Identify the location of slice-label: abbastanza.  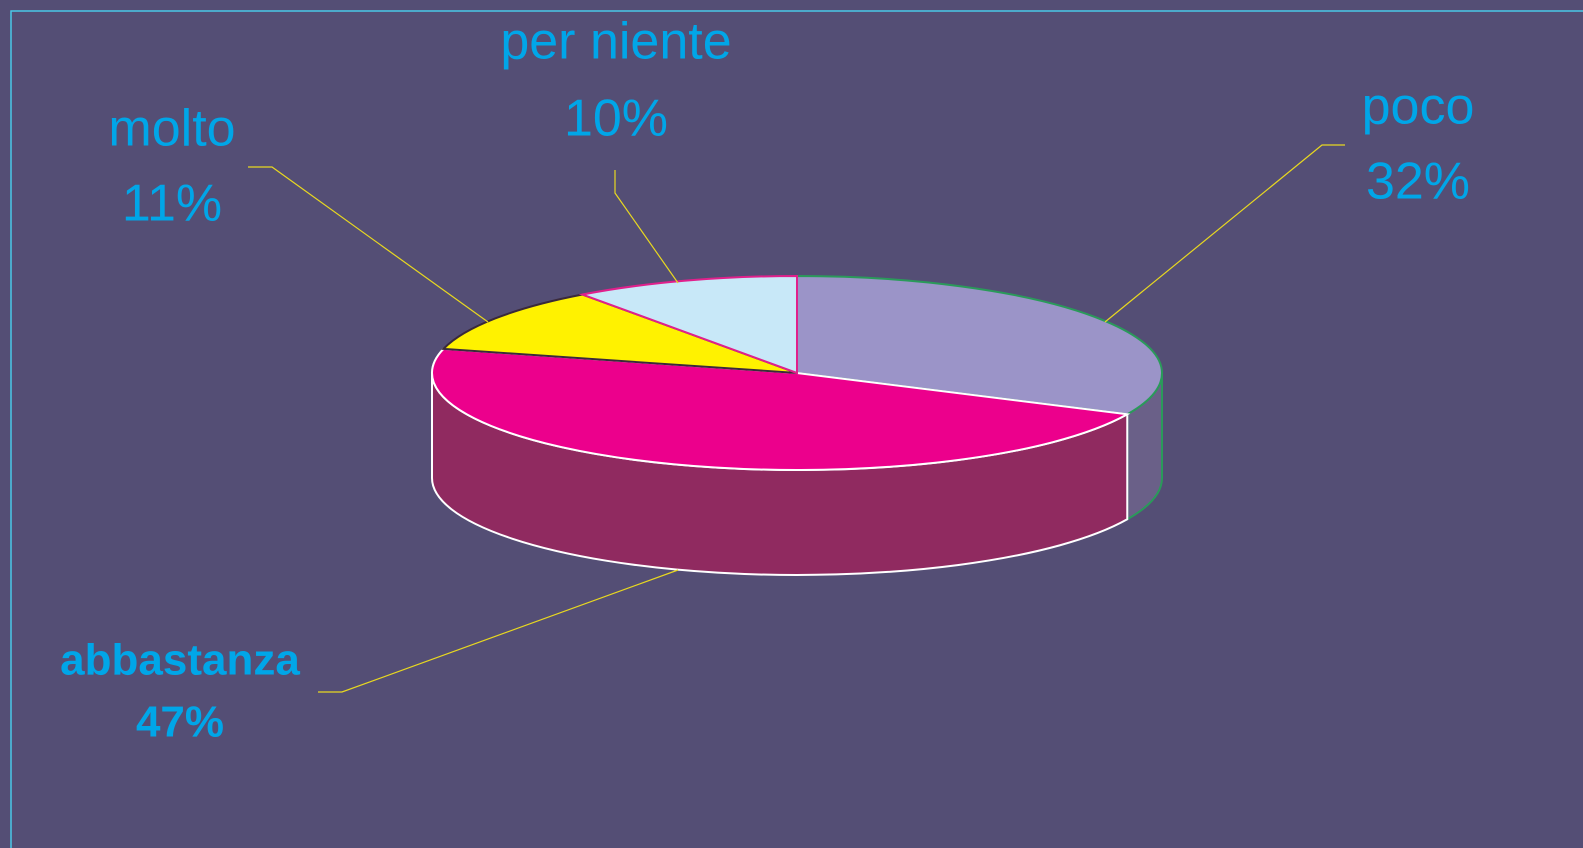
(180, 660).